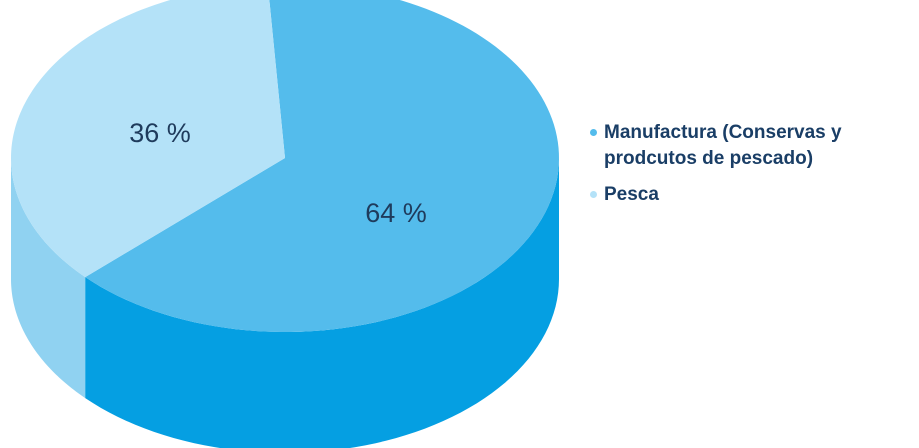  Describe the element at coordinates (278, 173) in the screenshot. I see `pie-labels: 36 % 64 %` at that location.